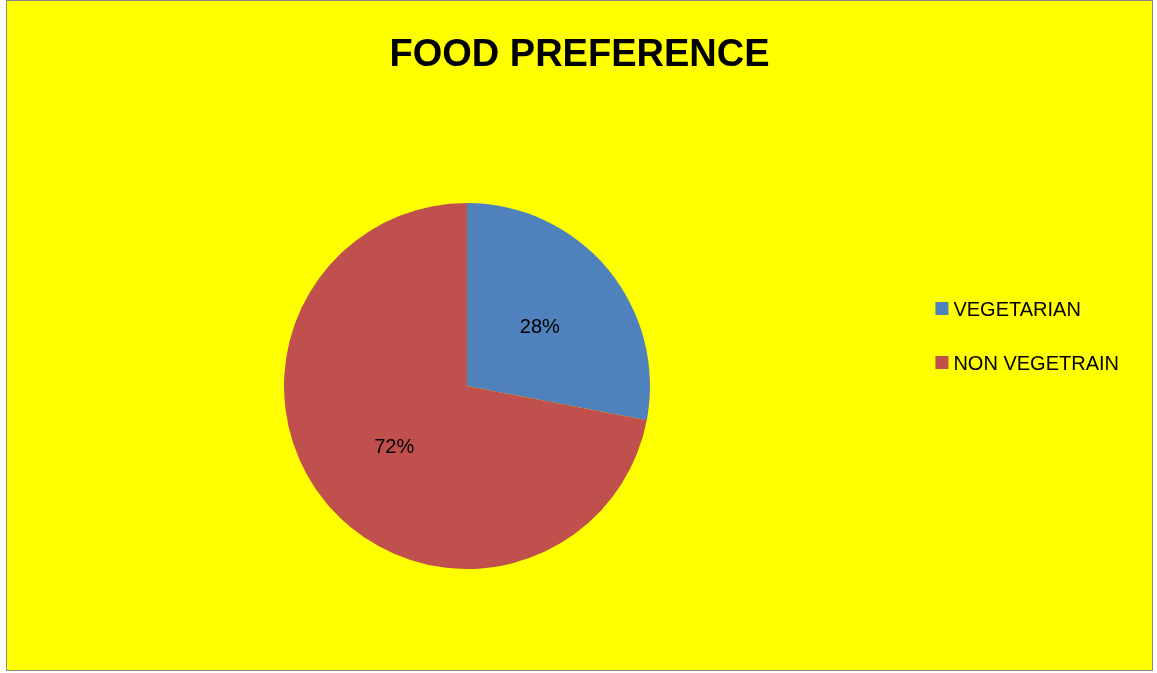 The image size is (1157, 673). Describe the element at coordinates (540, 325) in the screenshot. I see `data-label: 28%` at that location.